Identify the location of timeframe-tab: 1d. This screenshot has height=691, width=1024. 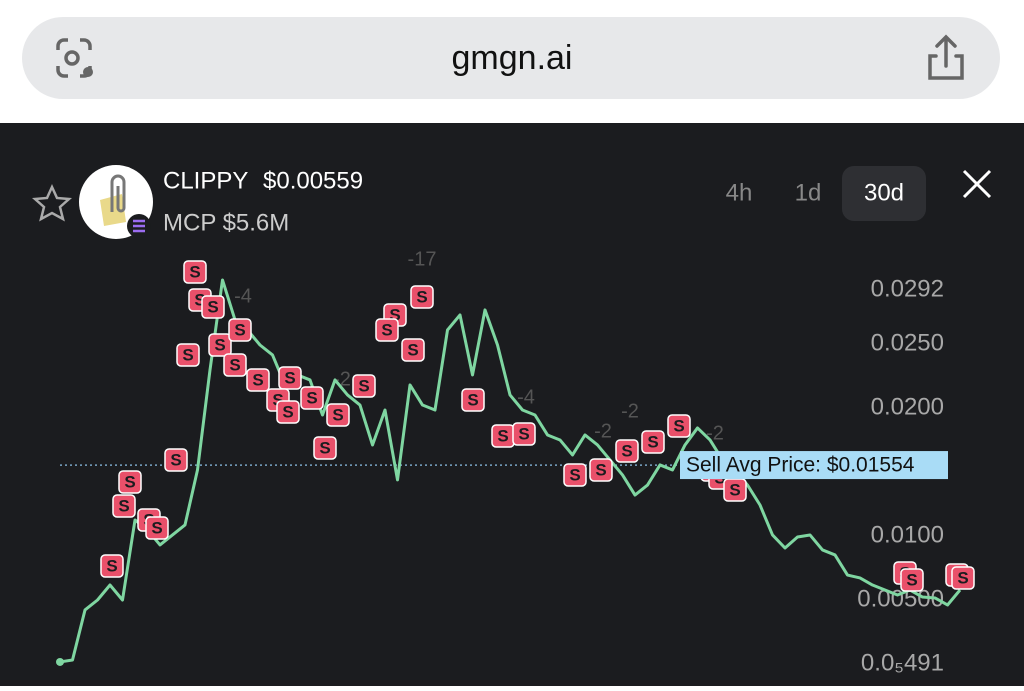
(808, 192).